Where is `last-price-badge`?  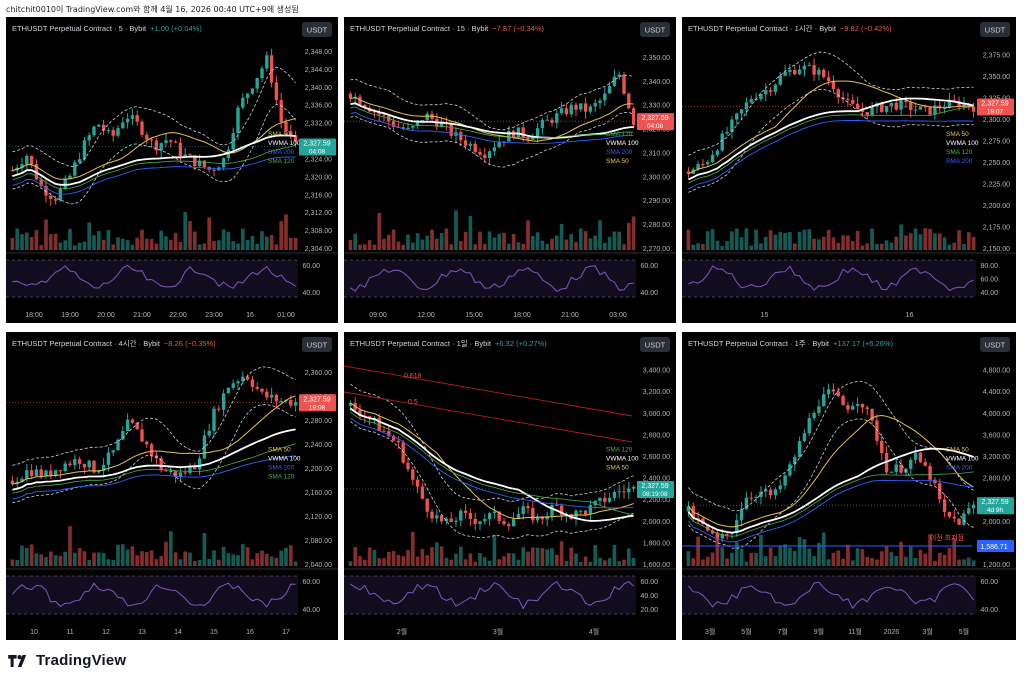
last-price-badge is located at coordinates (317, 403).